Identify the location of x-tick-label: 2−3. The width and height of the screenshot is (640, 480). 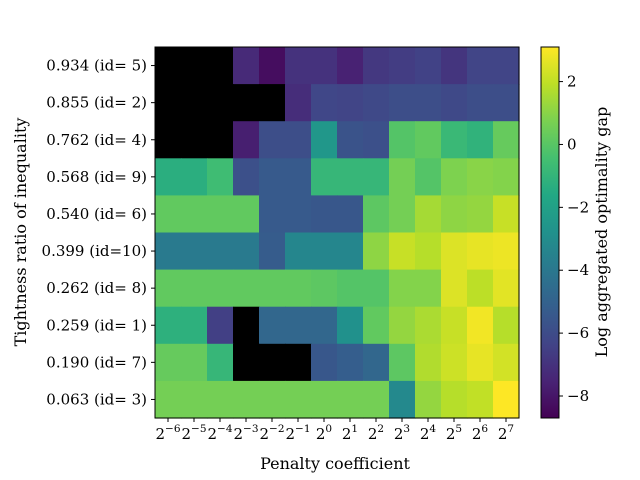
(245, 433).